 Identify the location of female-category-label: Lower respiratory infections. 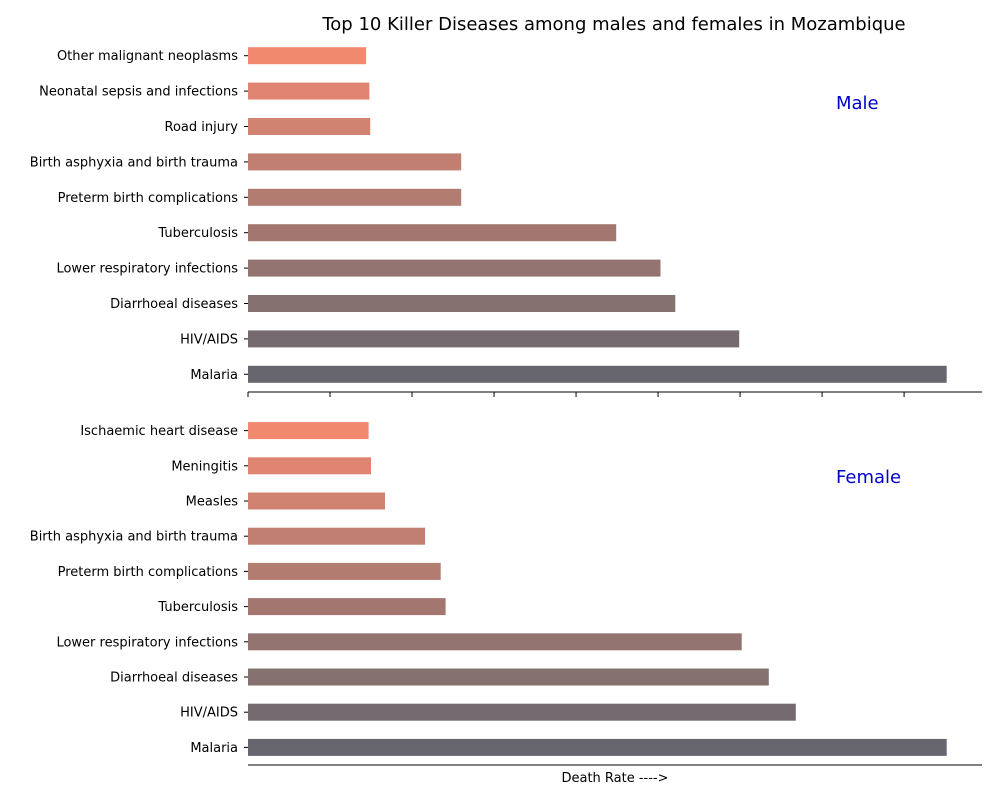
(147, 642).